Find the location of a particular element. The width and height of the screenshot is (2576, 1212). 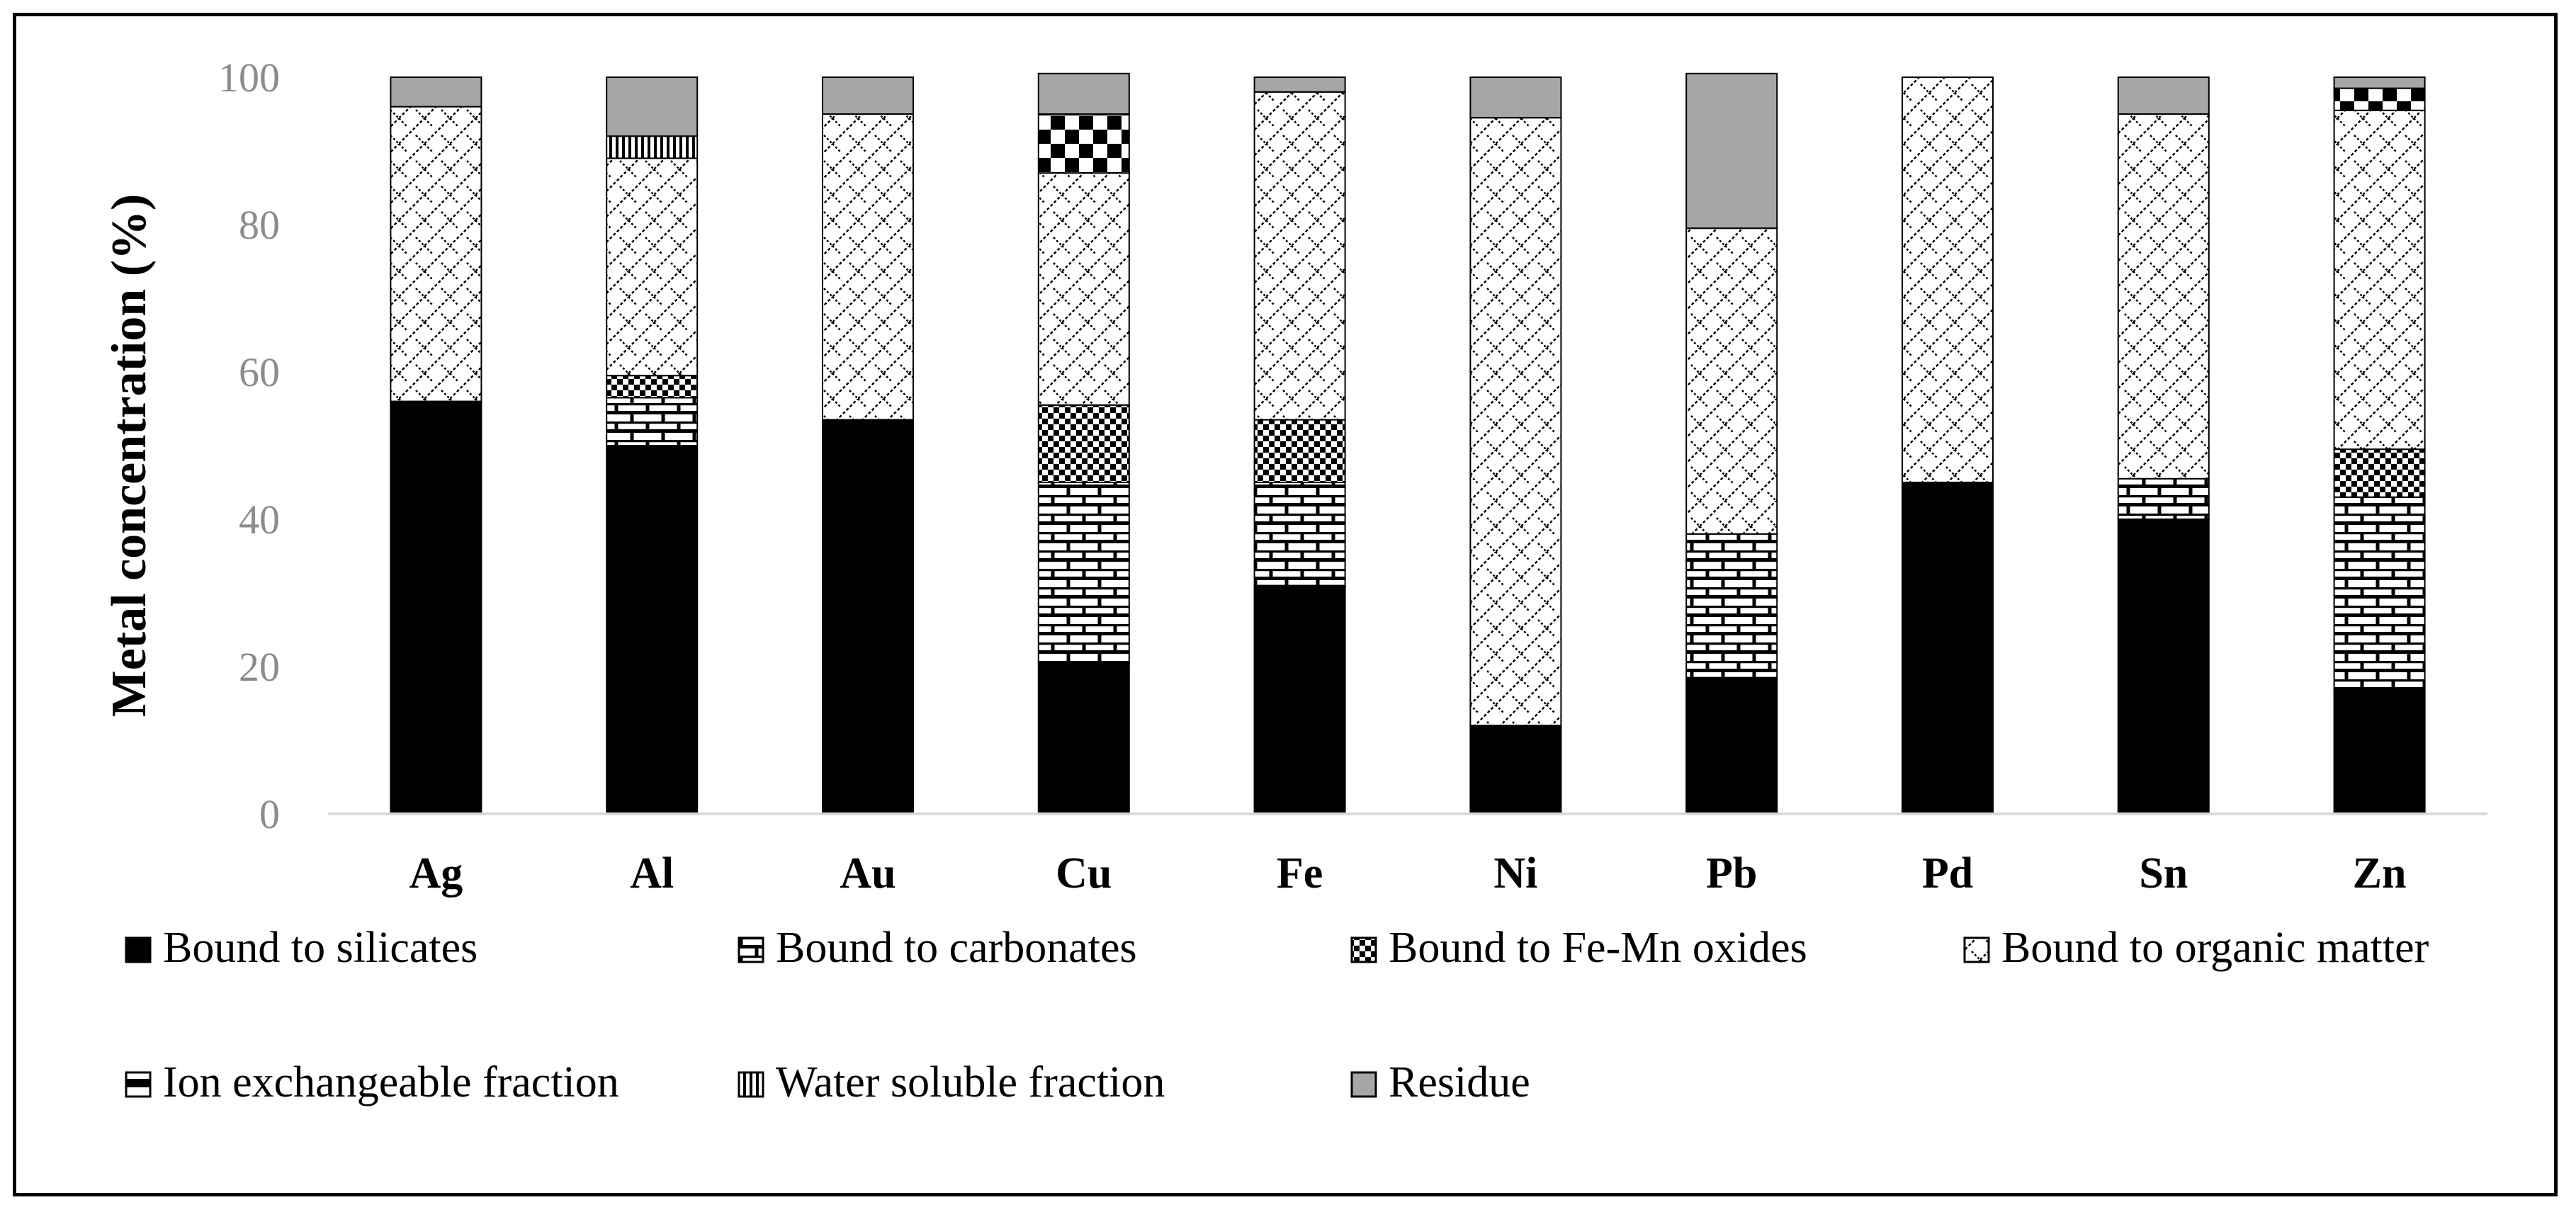

bar-segment-au-bound-to-organic-matter is located at coordinates (868, 267).